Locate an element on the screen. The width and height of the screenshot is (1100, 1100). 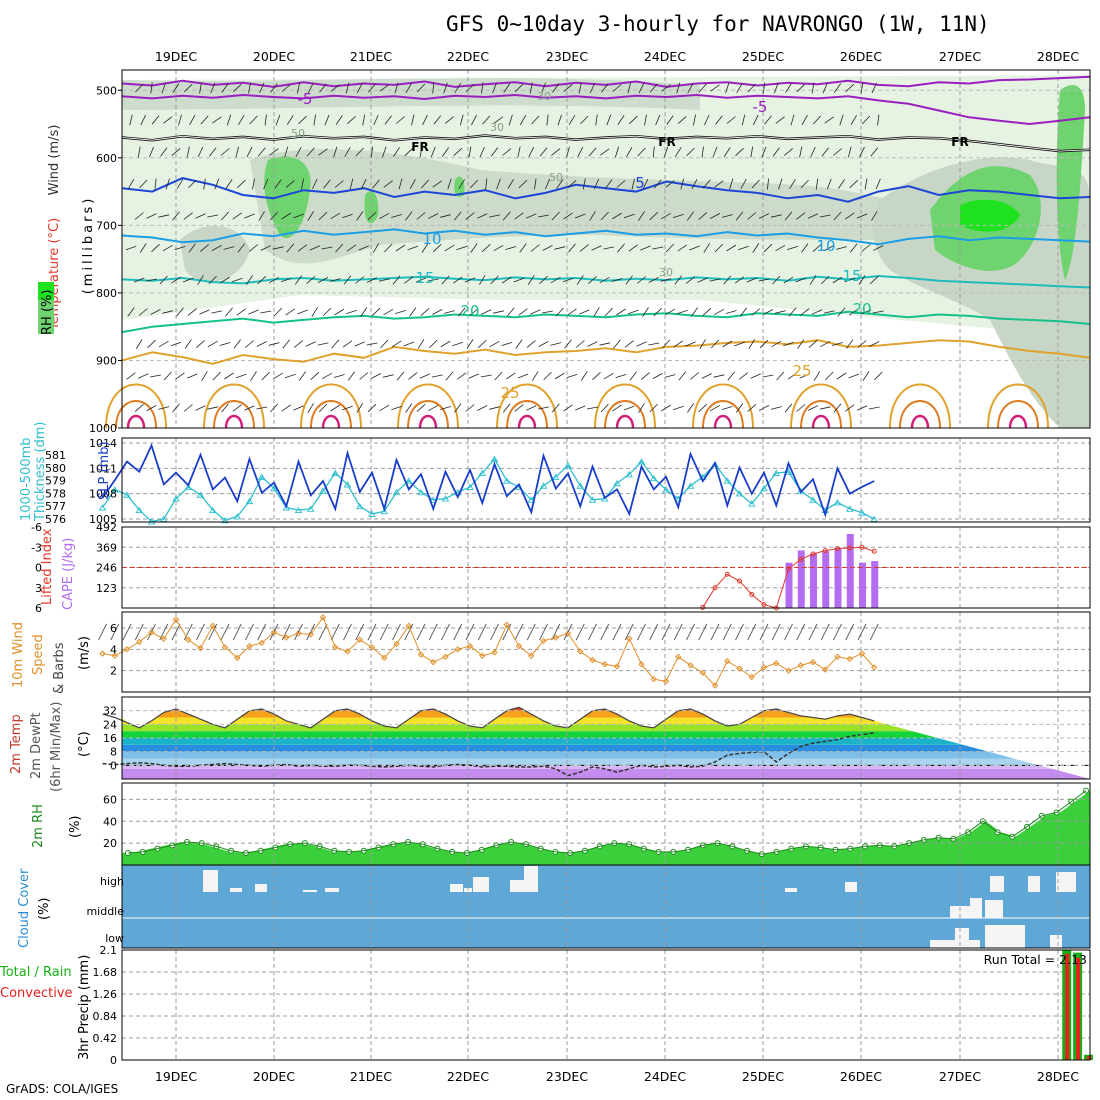
slp-label: SLP (mb) is located at coordinates (104, 470).